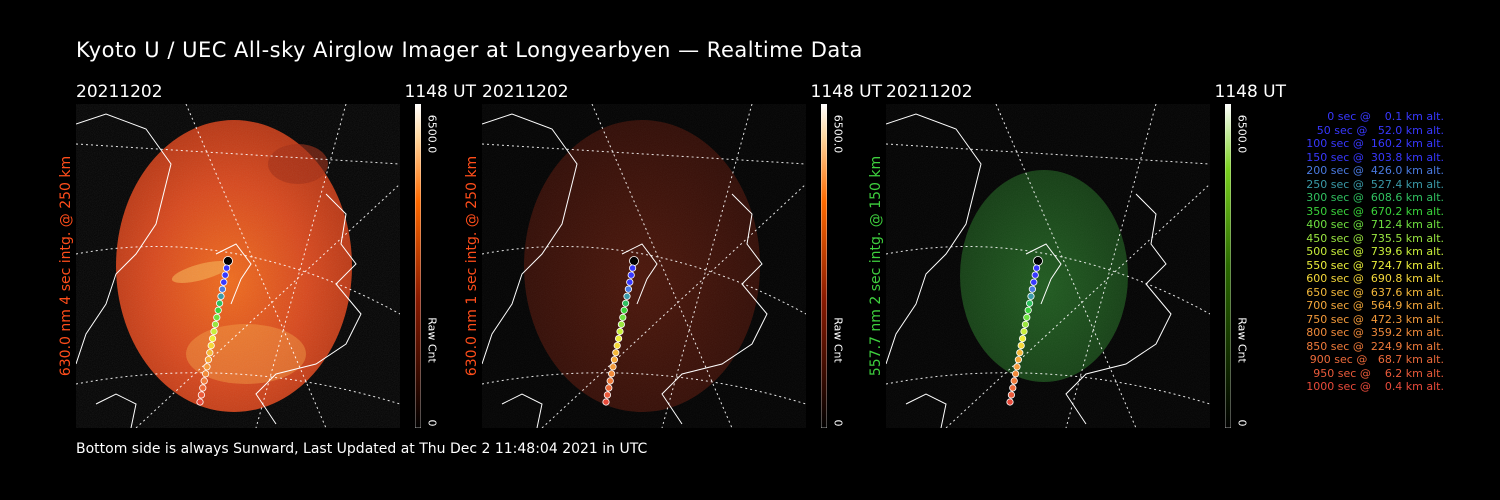  What do you see at coordinates (1373, 184) in the screenshot?
I see `legend-row: 250 sec @ 527.4 km alt.` at bounding box center [1373, 184].